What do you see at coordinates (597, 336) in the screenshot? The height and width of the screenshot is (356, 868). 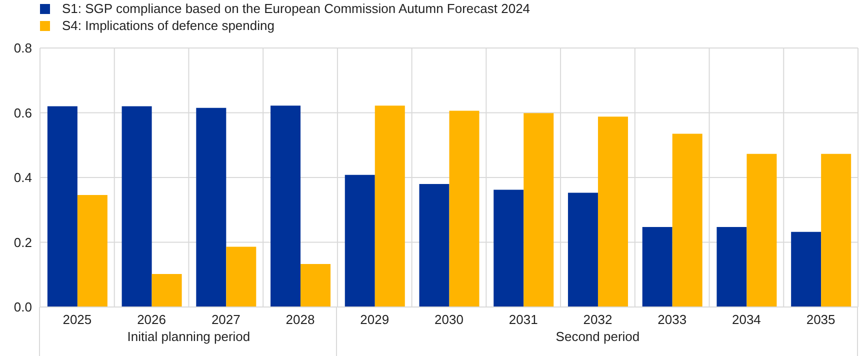 I see `text: Second period` at bounding box center [597, 336].